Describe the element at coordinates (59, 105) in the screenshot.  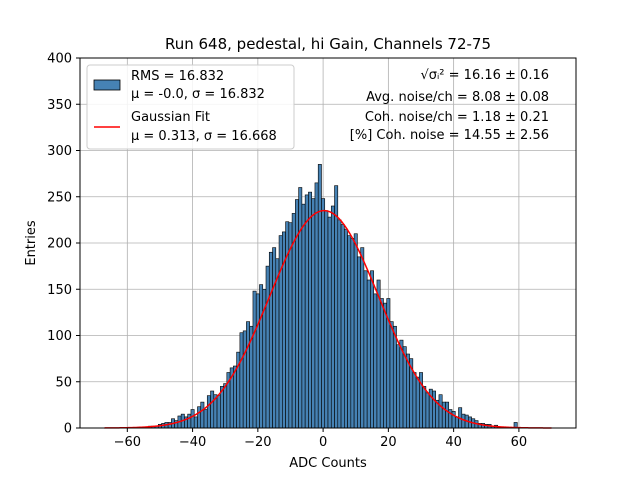
I see `y-tick-label: 350` at that location.